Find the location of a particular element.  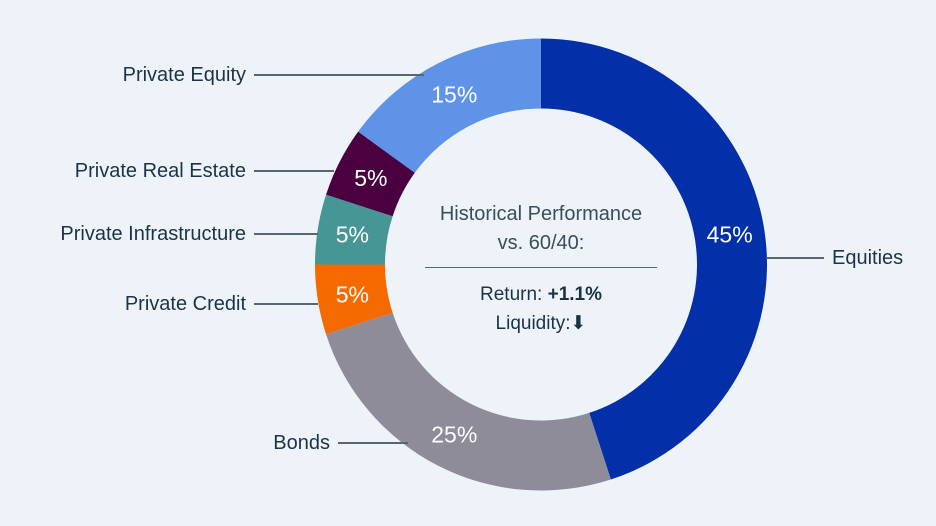

slice-private-real-estate is located at coordinates (370, 174).